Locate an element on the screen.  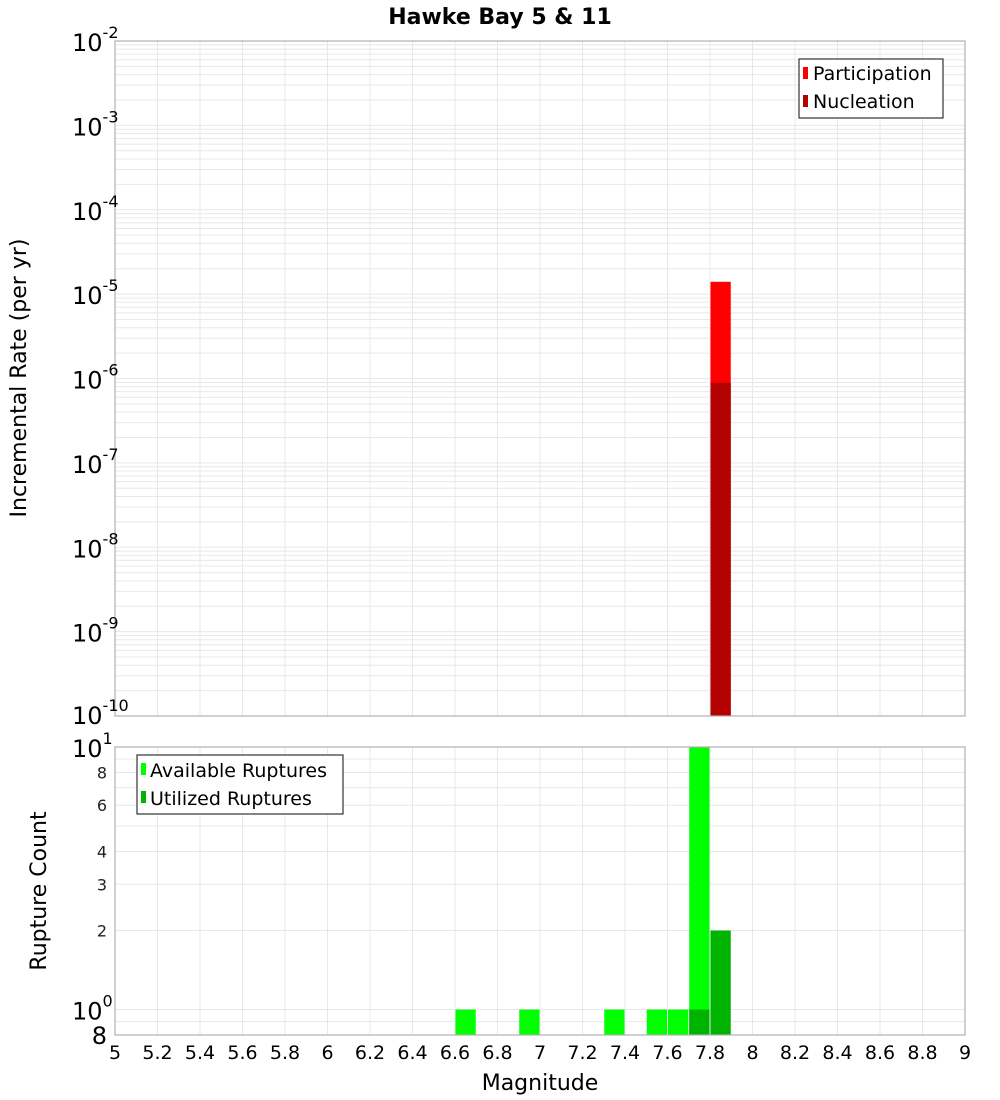
utilized-legend-swatch is located at coordinates (143, 797).